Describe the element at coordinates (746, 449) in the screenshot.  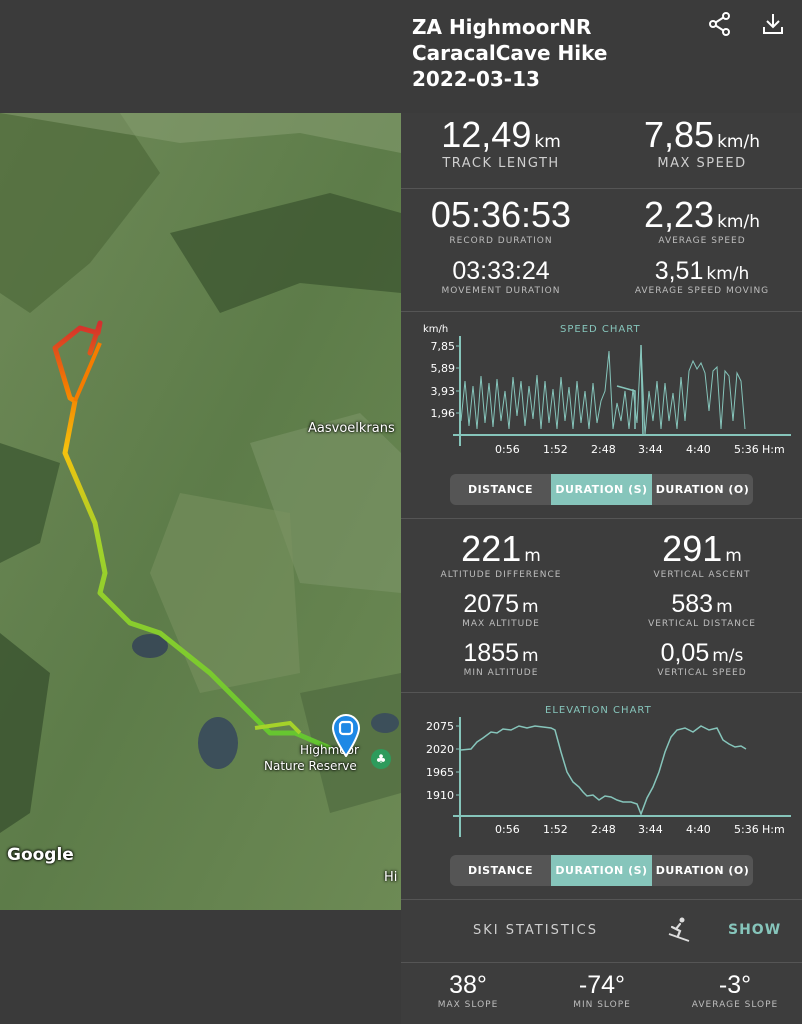
I see `speed-x-tick: 5:36` at that location.